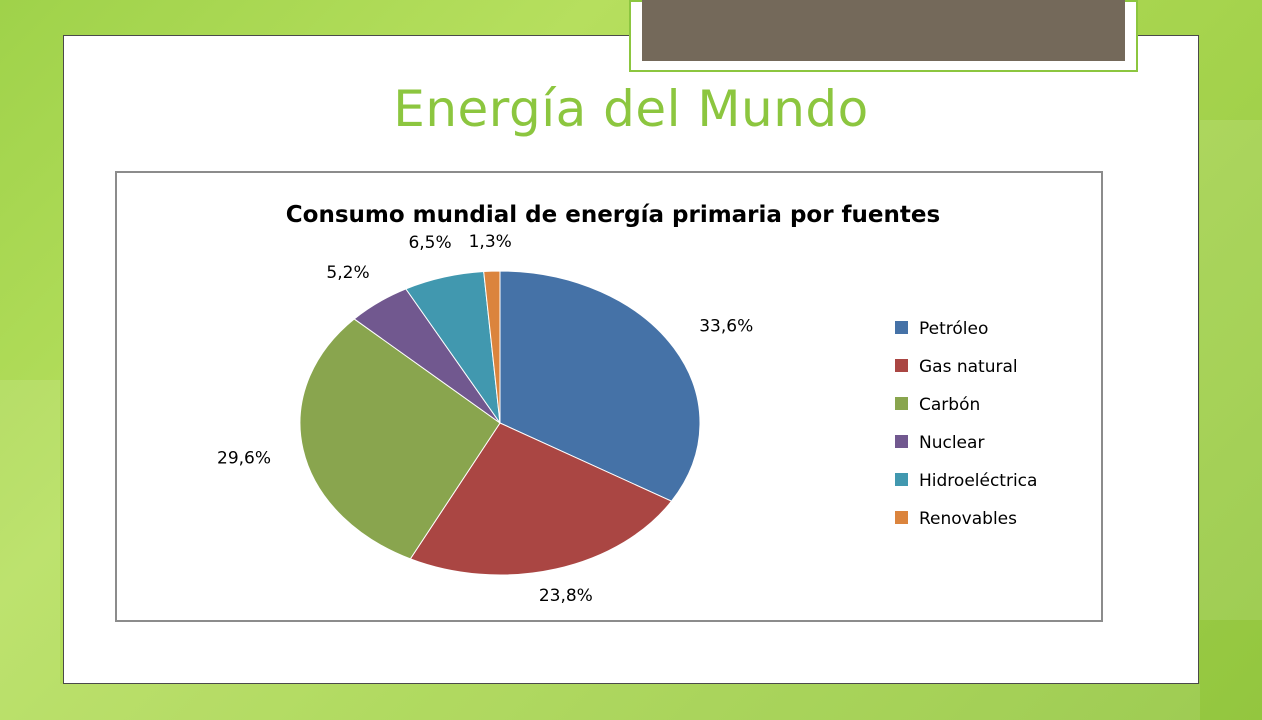  What do you see at coordinates (951, 443) in the screenshot?
I see `legend-label-nuclear: Nuclear` at bounding box center [951, 443].